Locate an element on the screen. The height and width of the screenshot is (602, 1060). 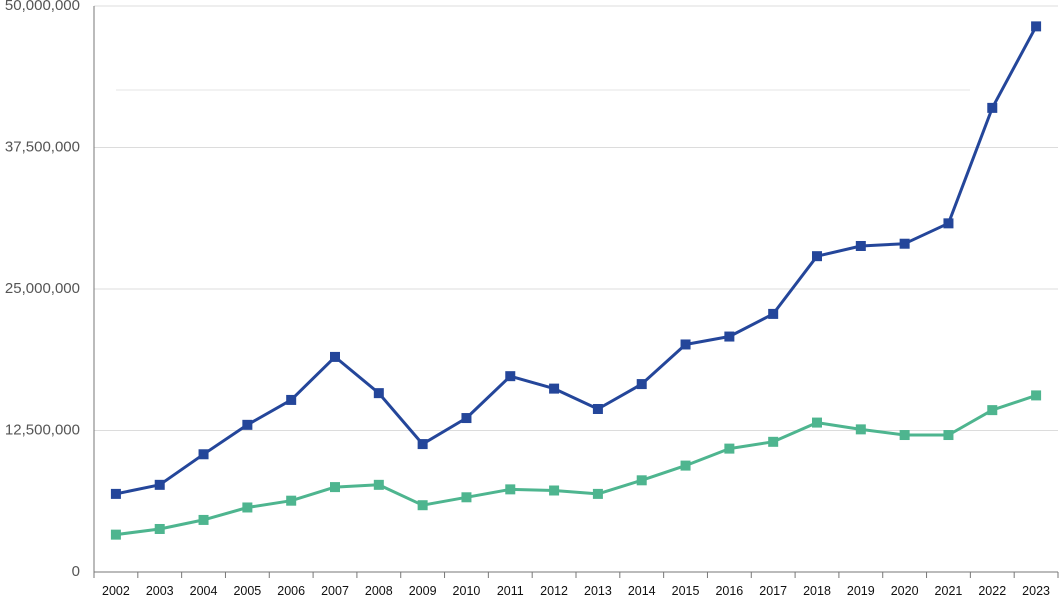
y-tick-label: 50,000,000 is located at coordinates (42, 7).